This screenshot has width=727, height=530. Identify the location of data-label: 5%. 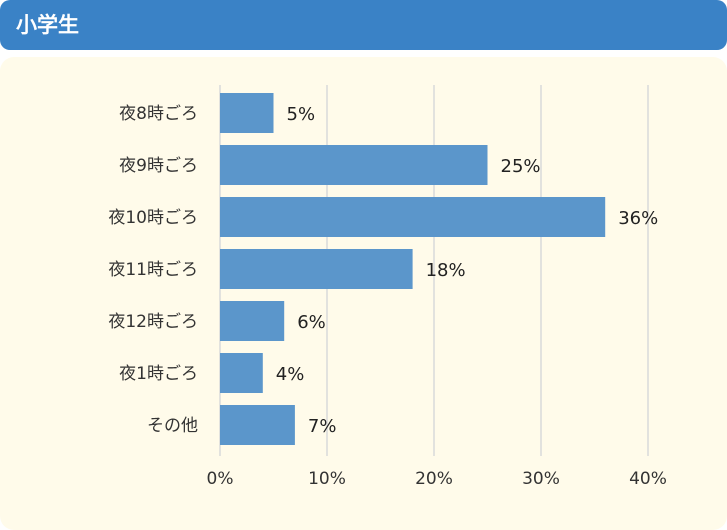
(301, 114).